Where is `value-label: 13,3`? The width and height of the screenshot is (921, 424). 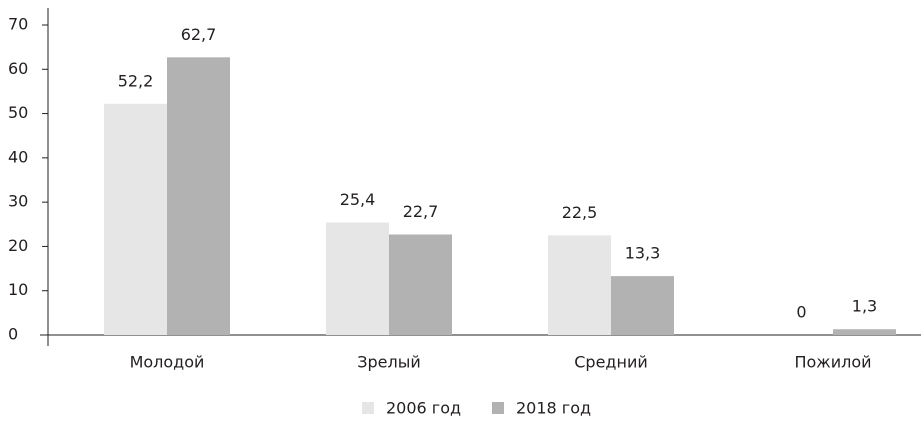
value-label: 13,3 is located at coordinates (643, 253).